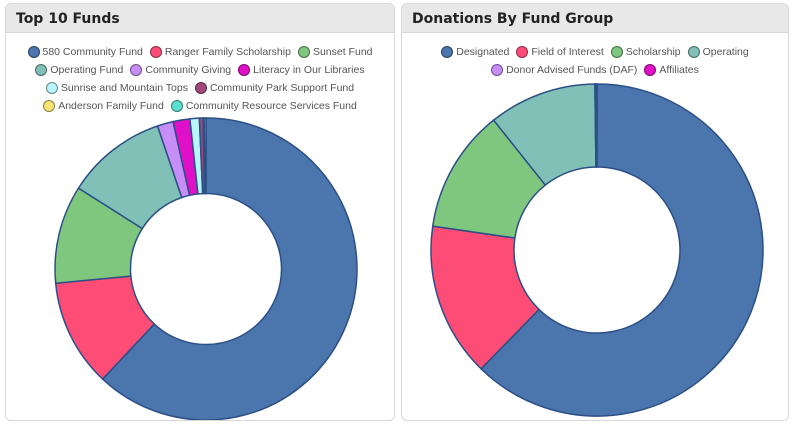 Image resolution: width=792 pixels, height=424 pixels. What do you see at coordinates (87, 70) in the screenshot?
I see `legend-label: Operating Fund` at bounding box center [87, 70].